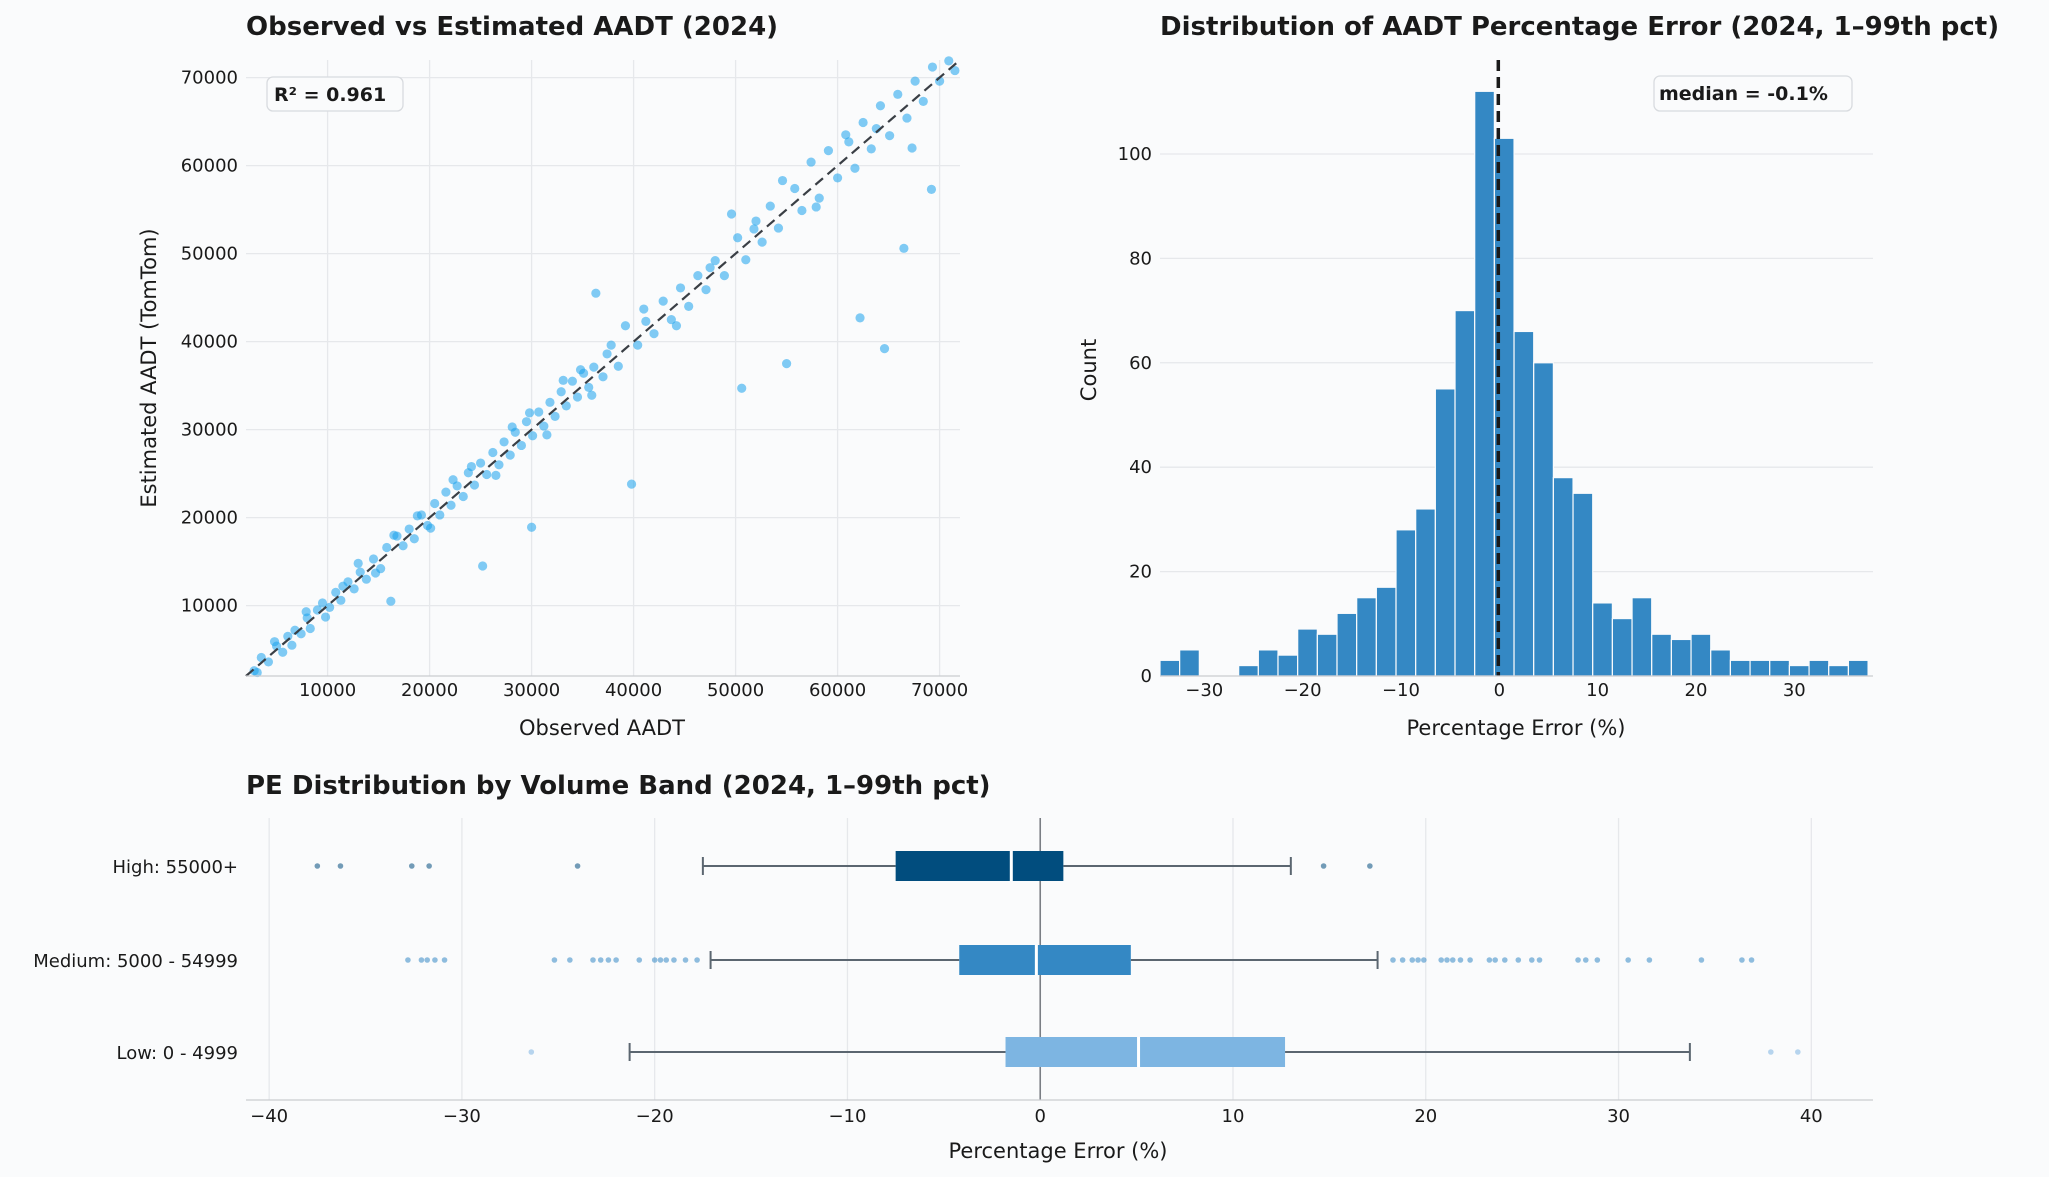  I want to click on boxplot-x-tick-label: 10, so click(1233, 1116).